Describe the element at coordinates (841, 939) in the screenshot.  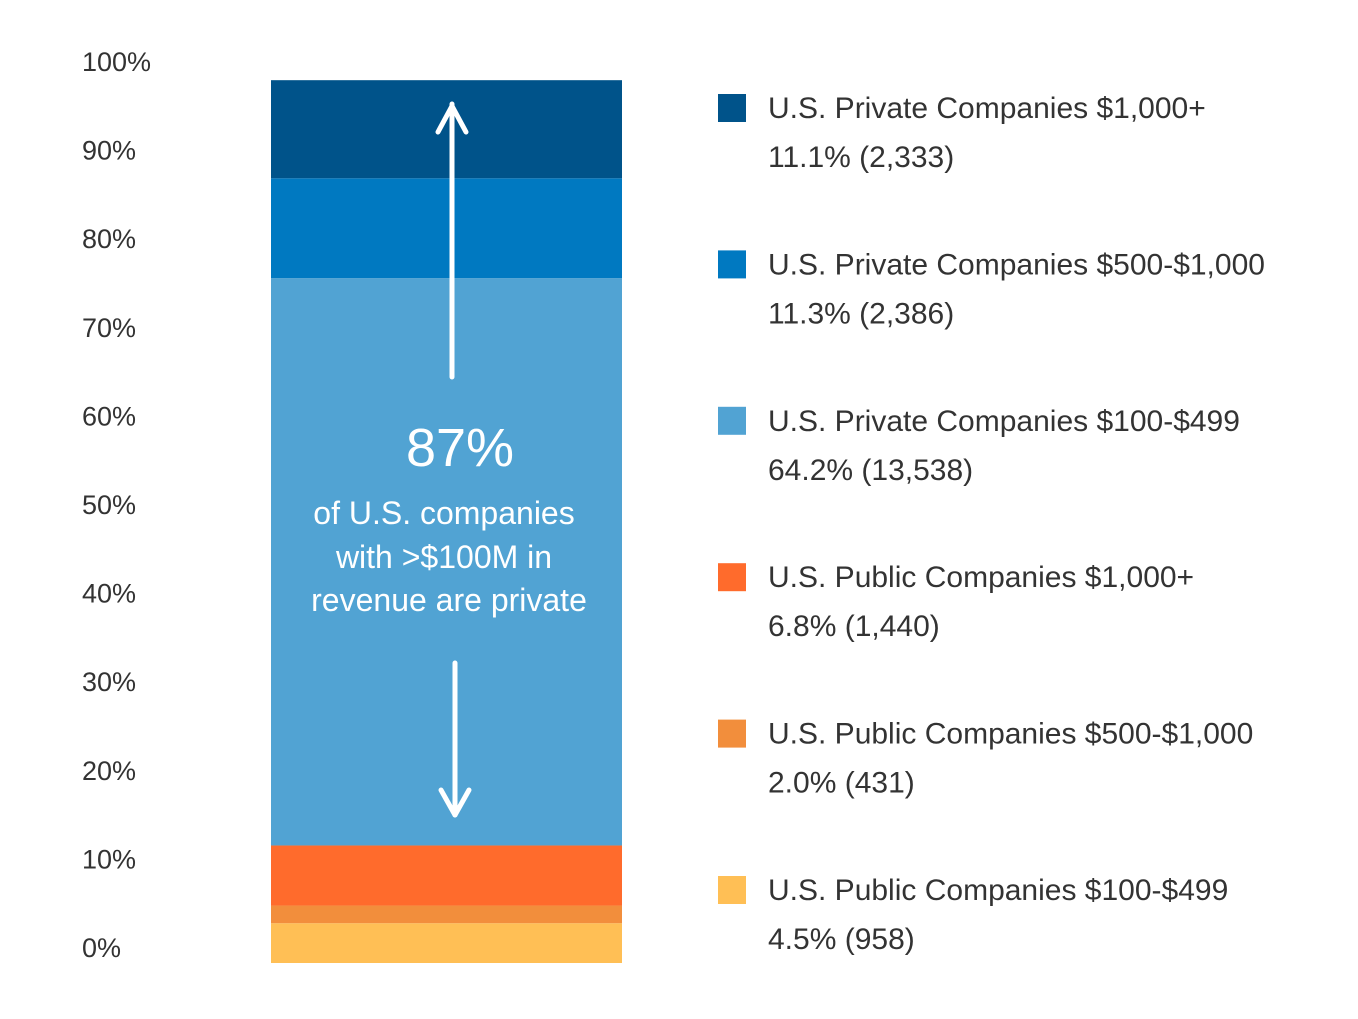
I see `legend-detail: 4.5% (958)` at that location.